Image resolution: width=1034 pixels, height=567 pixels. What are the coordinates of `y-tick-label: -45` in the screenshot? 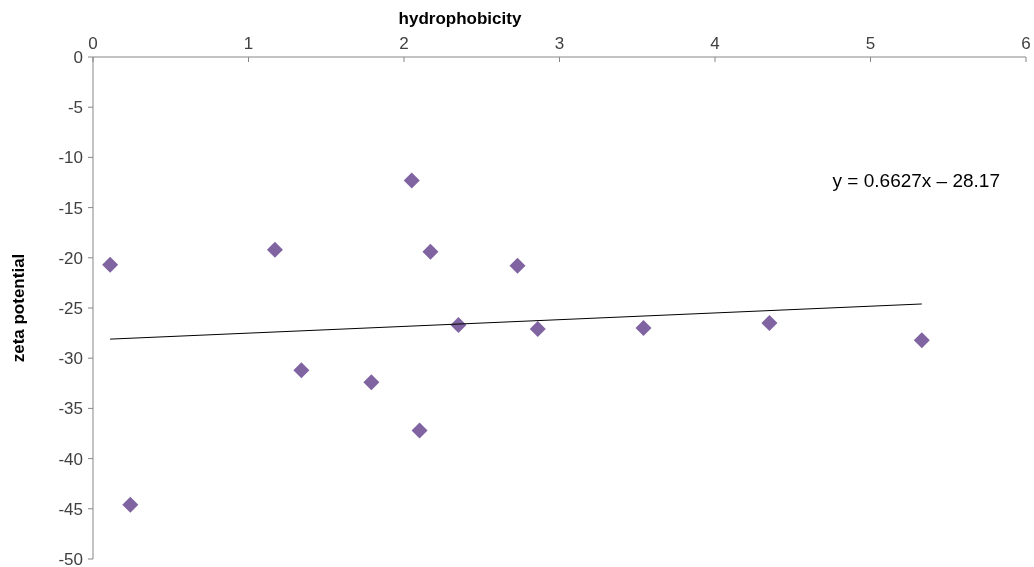 It's located at (70, 509).